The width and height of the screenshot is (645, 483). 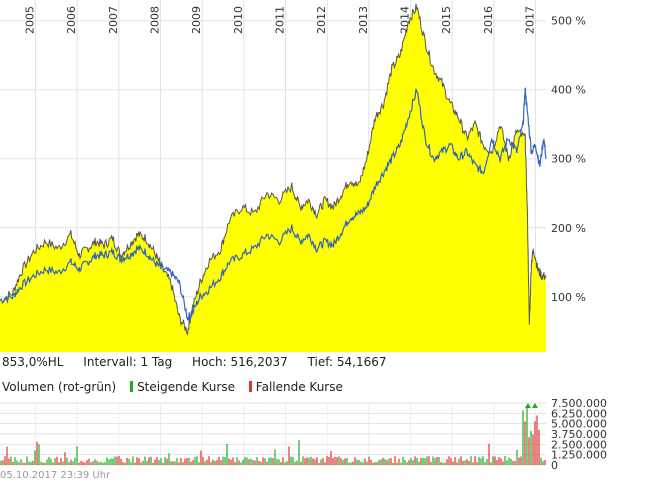 What do you see at coordinates (568, 21) in the screenshot?
I see `y-tick-label: 500 %` at bounding box center [568, 21].